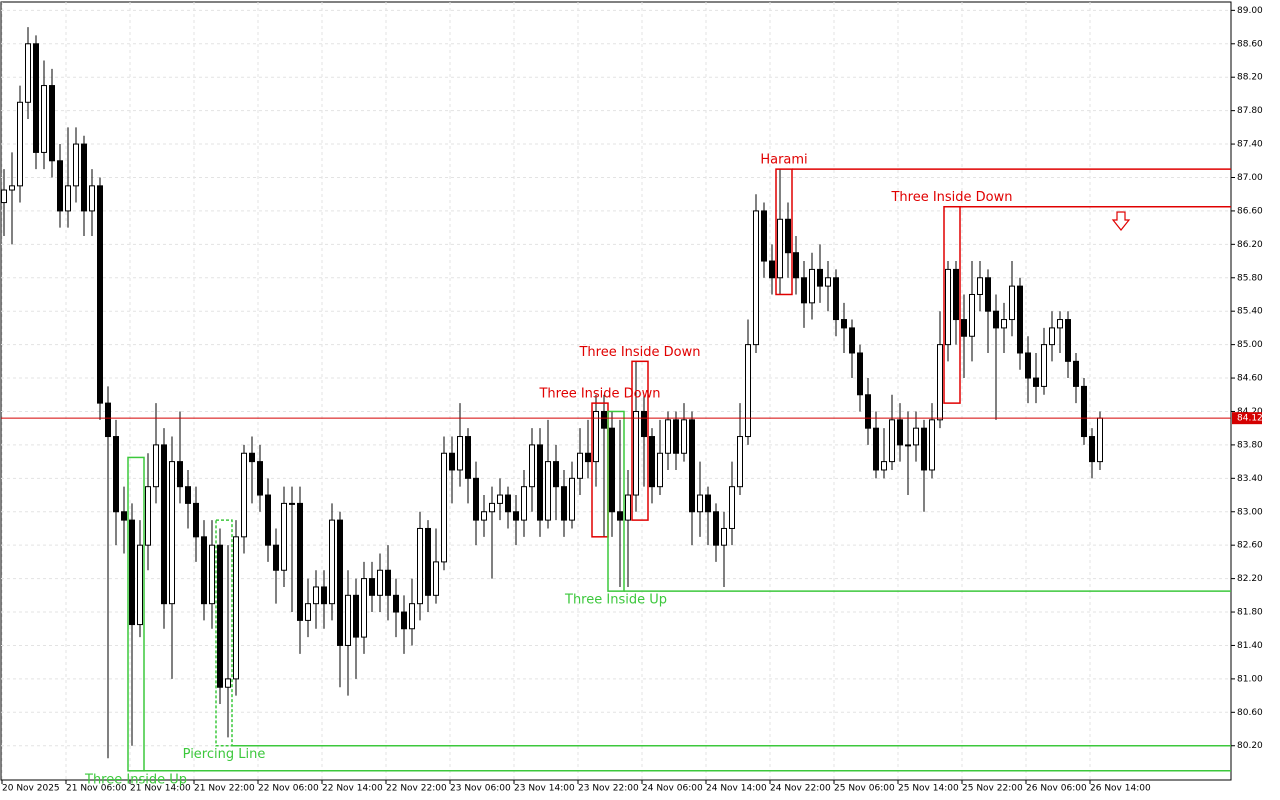  Describe the element at coordinates (928, 789) in the screenshot. I see `x-tick-label: 25 Nov 14:00` at that location.